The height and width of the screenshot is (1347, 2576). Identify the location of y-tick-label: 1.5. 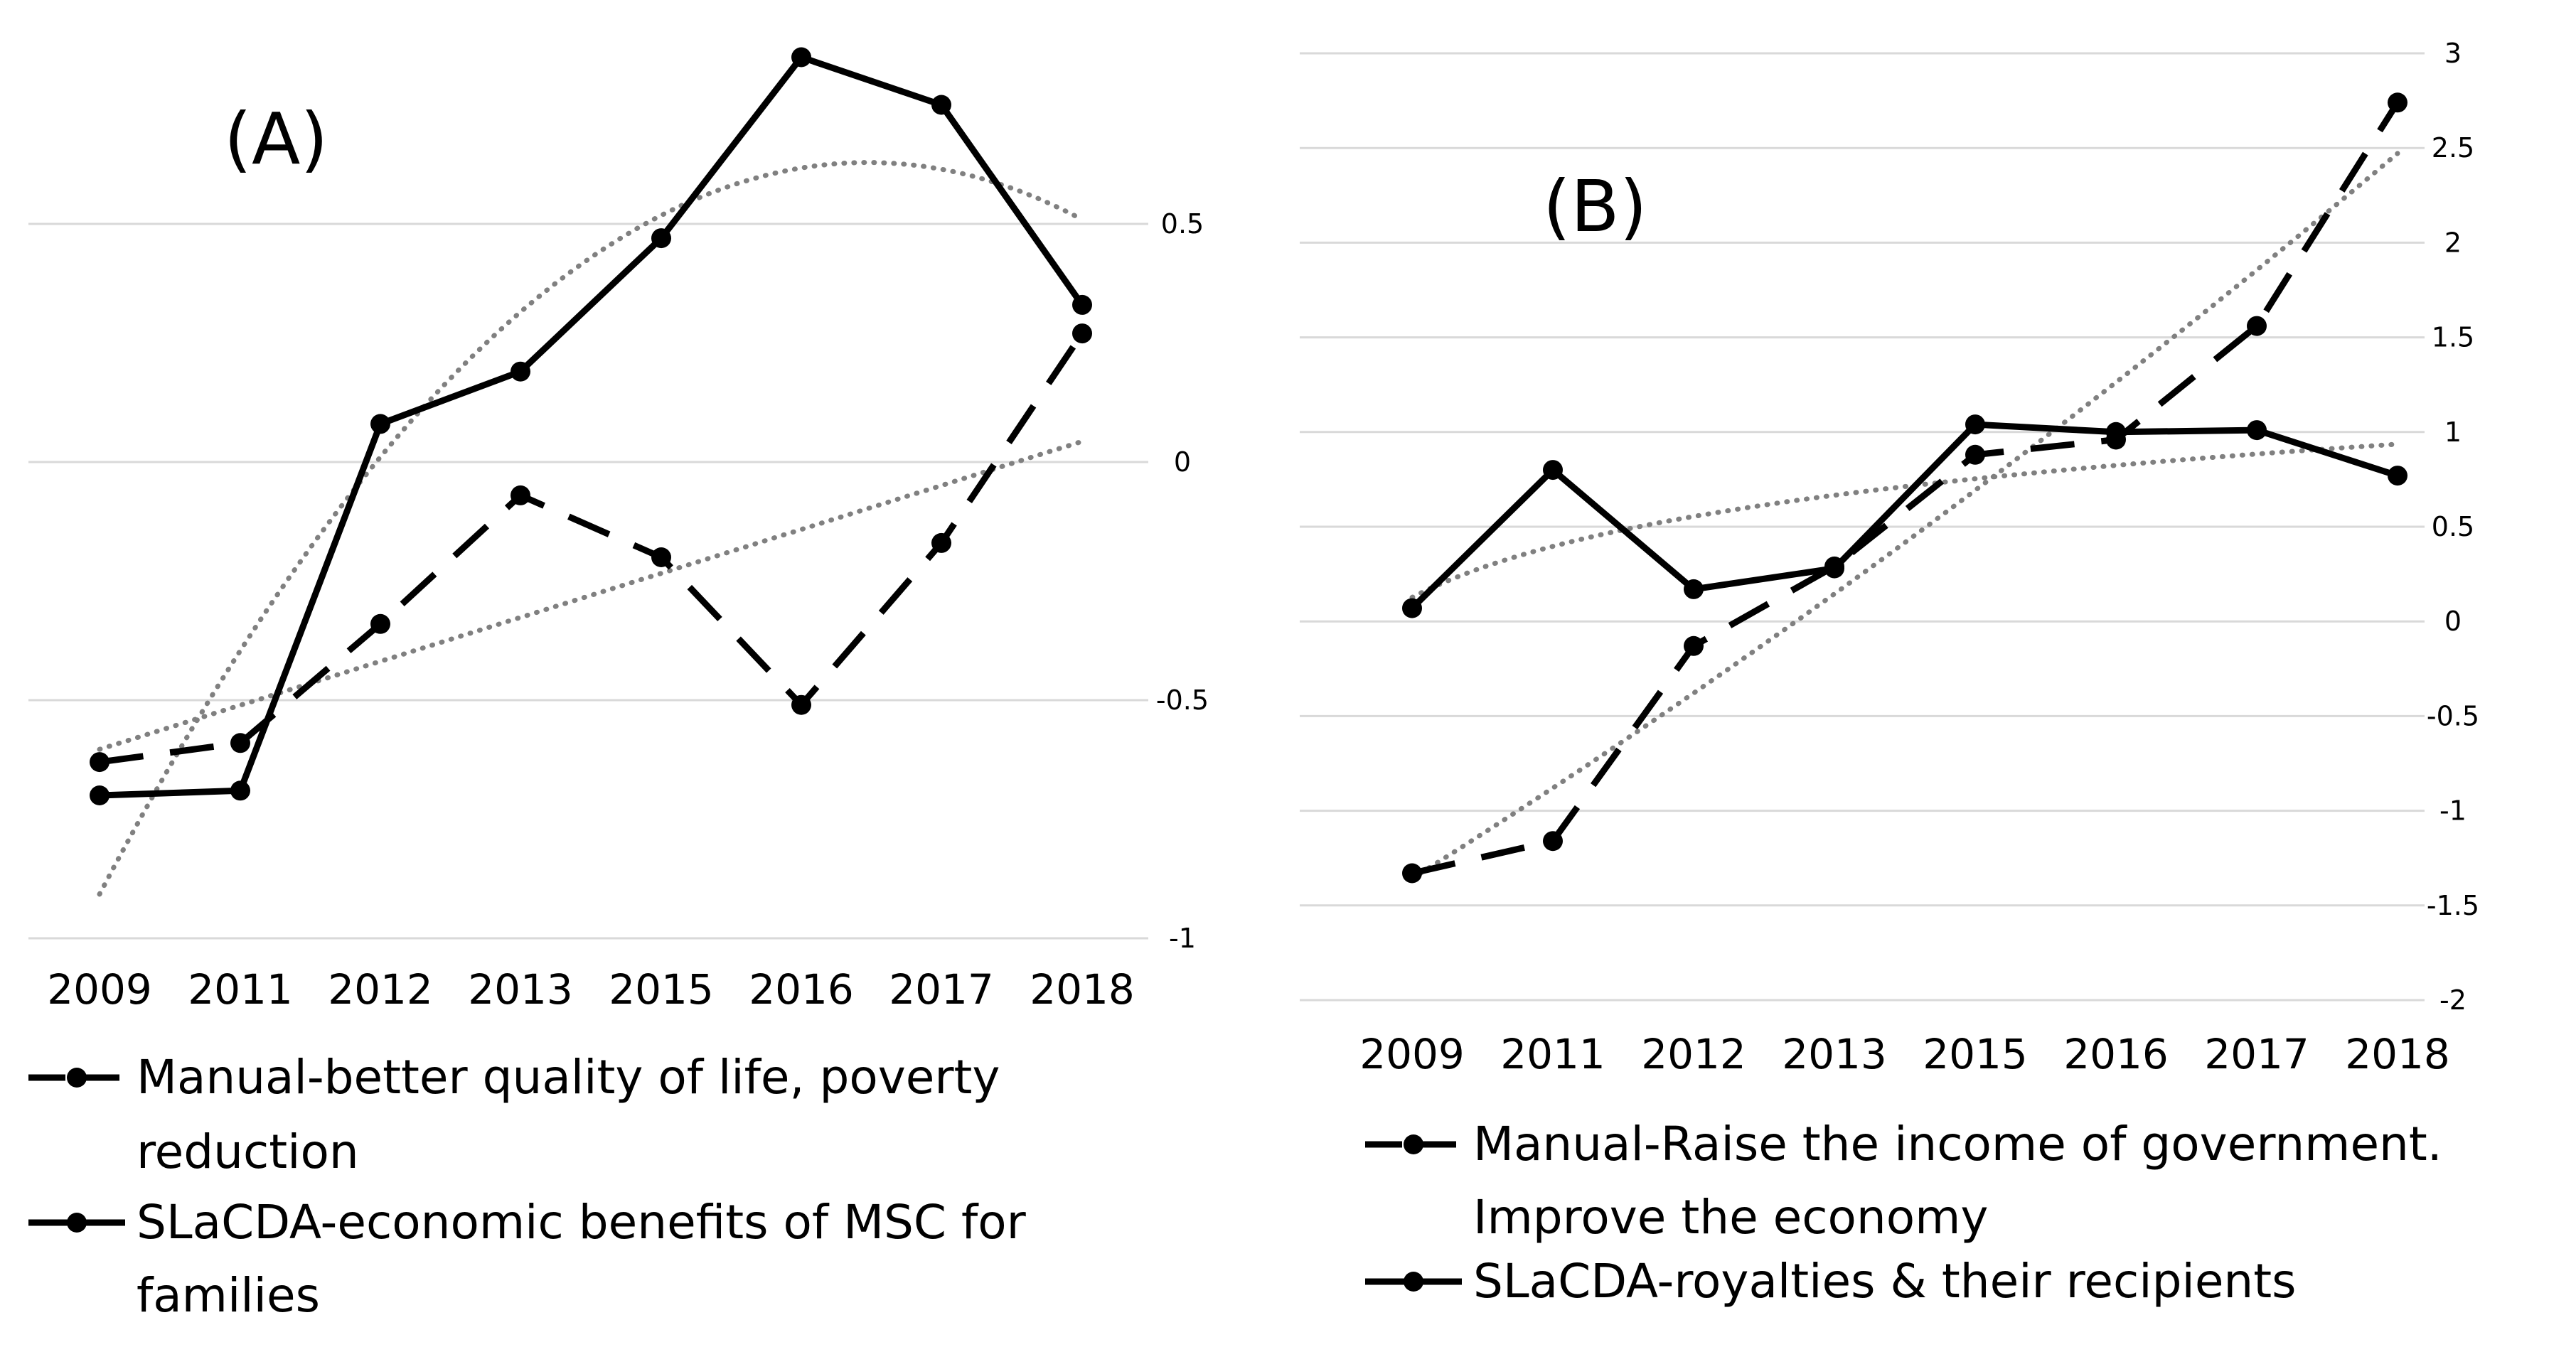
(2453, 337).